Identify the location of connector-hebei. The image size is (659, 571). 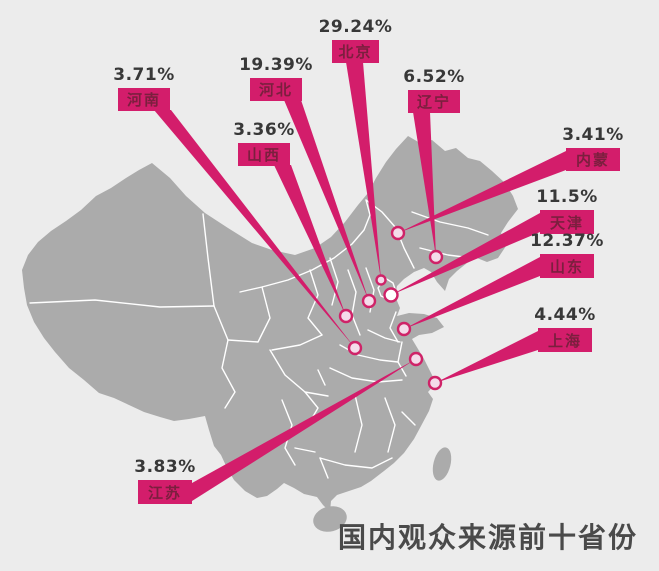
(326, 200).